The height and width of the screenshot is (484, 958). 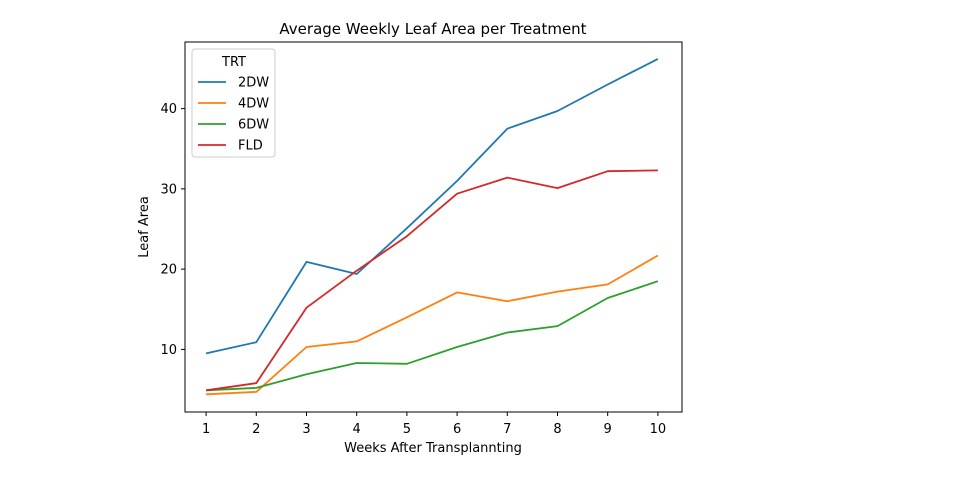 I want to click on x-tick-label: 5, so click(x=407, y=429).